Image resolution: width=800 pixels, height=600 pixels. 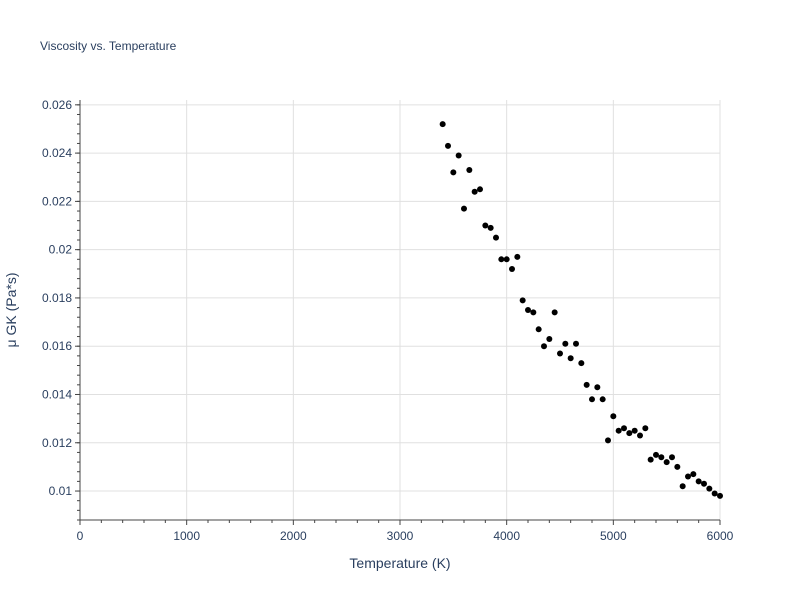 What do you see at coordinates (400, 536) in the screenshot?
I see `x-tick-label: 3000` at bounding box center [400, 536].